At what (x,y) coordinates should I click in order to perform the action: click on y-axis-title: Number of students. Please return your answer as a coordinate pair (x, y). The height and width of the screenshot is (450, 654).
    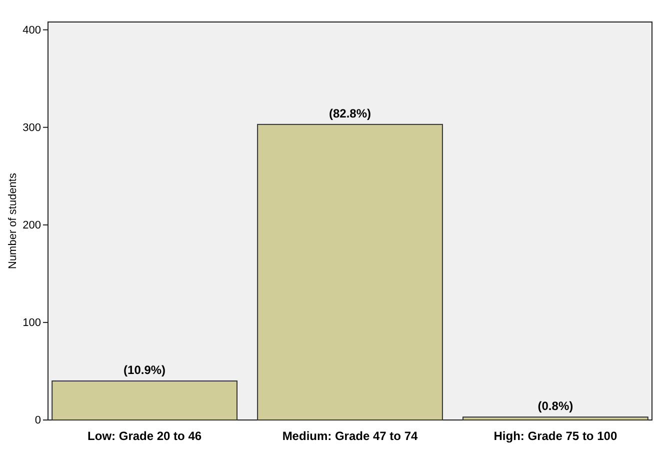
    Looking at the image, I should click on (13, 220).